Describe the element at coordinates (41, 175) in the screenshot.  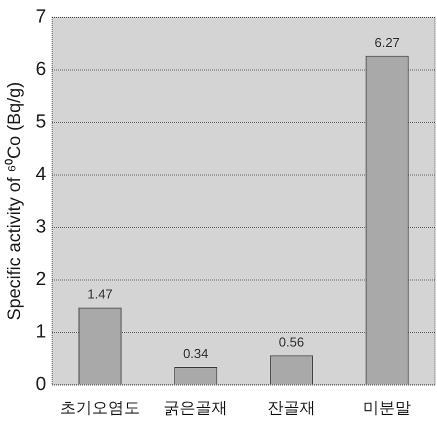
I see `y-tick-label: 4` at that location.